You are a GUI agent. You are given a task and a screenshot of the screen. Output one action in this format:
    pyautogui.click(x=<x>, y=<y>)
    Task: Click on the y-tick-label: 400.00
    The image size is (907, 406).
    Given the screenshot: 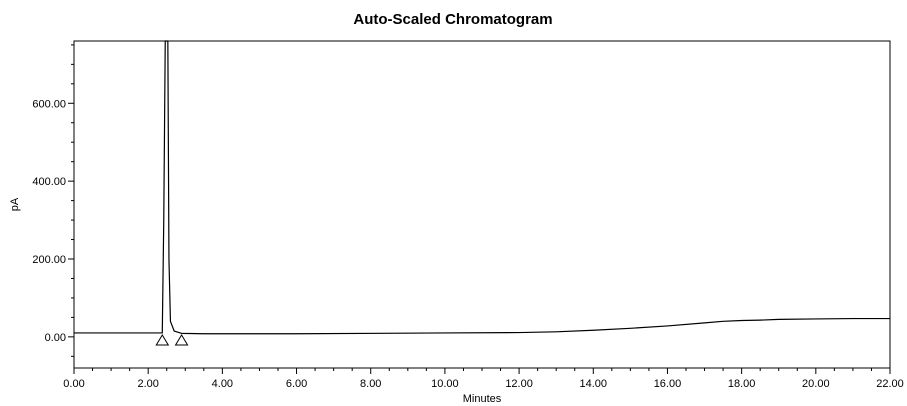 What is the action you would take?
    pyautogui.click(x=49, y=182)
    